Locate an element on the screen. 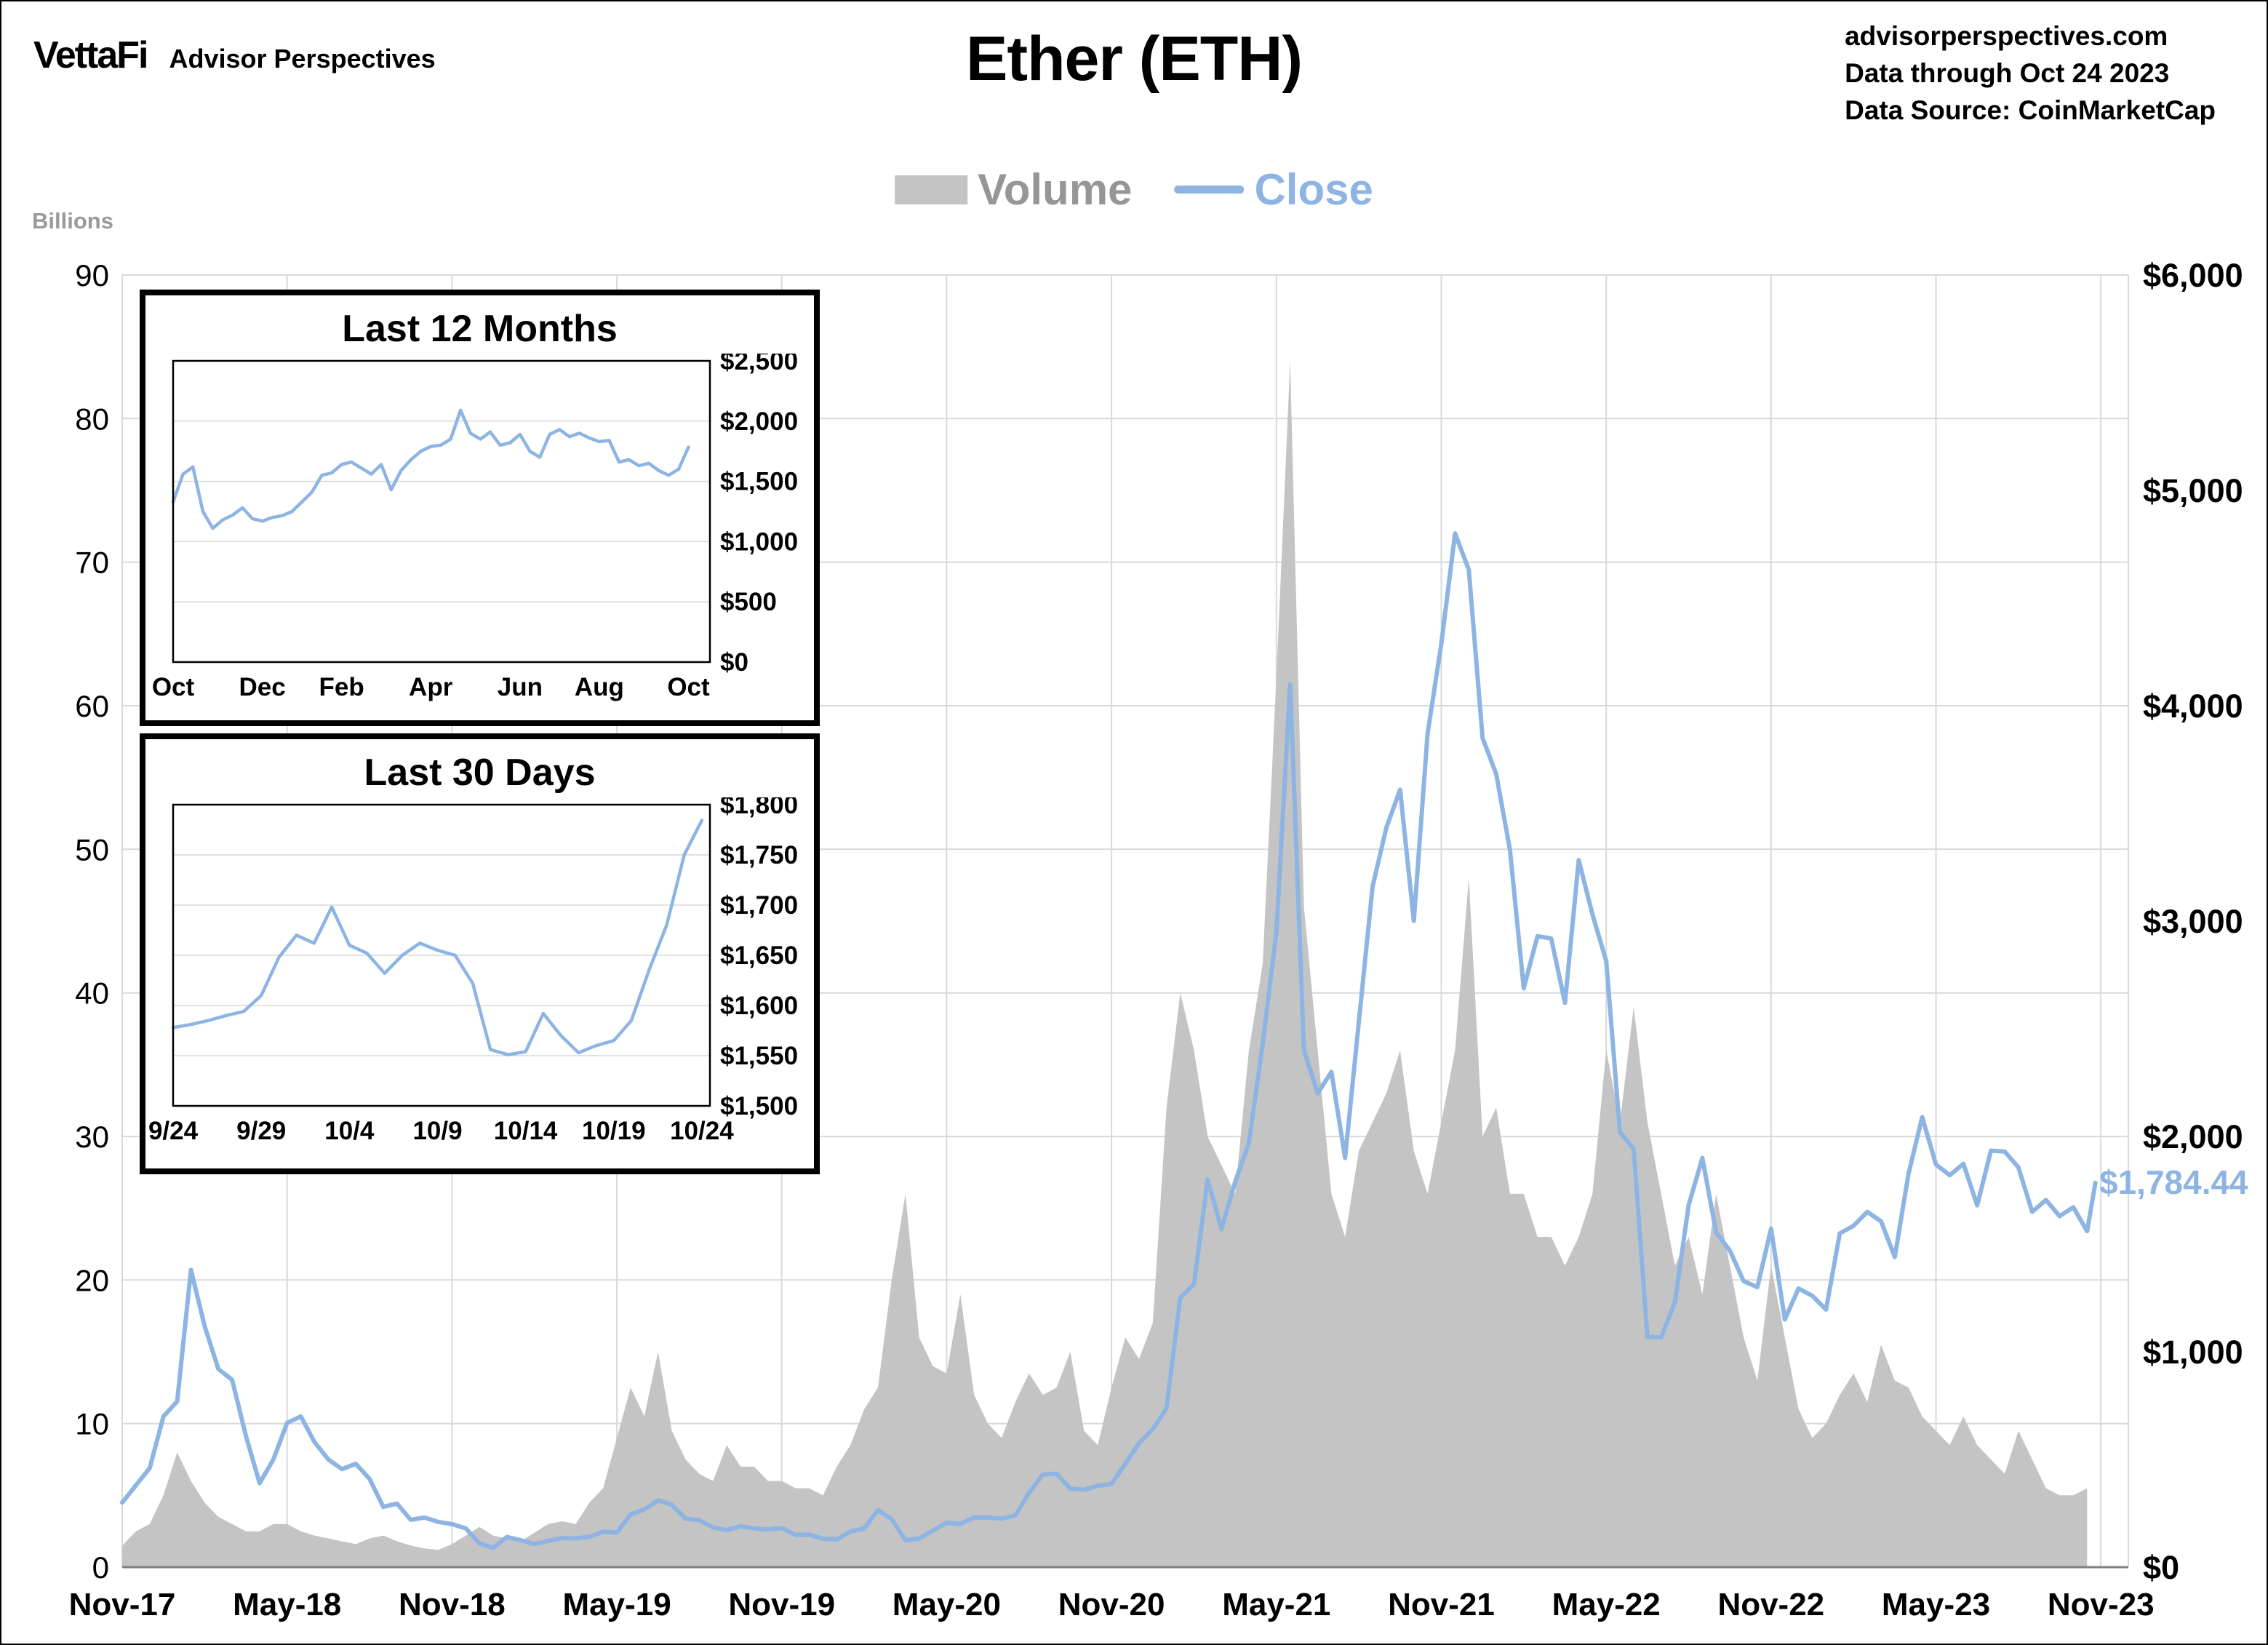  vettafi-logo: VettaFi Advisor Perspectives is located at coordinates (234, 55).